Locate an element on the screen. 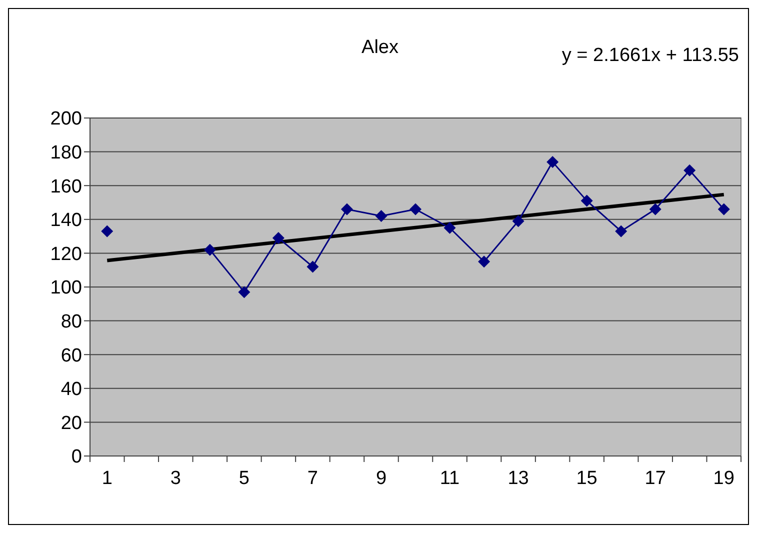 The height and width of the screenshot is (533, 757). x-tick-label: 5 is located at coordinates (244, 478).